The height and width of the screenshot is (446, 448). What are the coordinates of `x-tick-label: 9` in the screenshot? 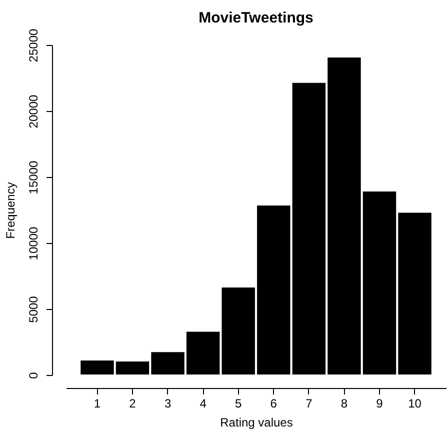 It's located at (380, 403).